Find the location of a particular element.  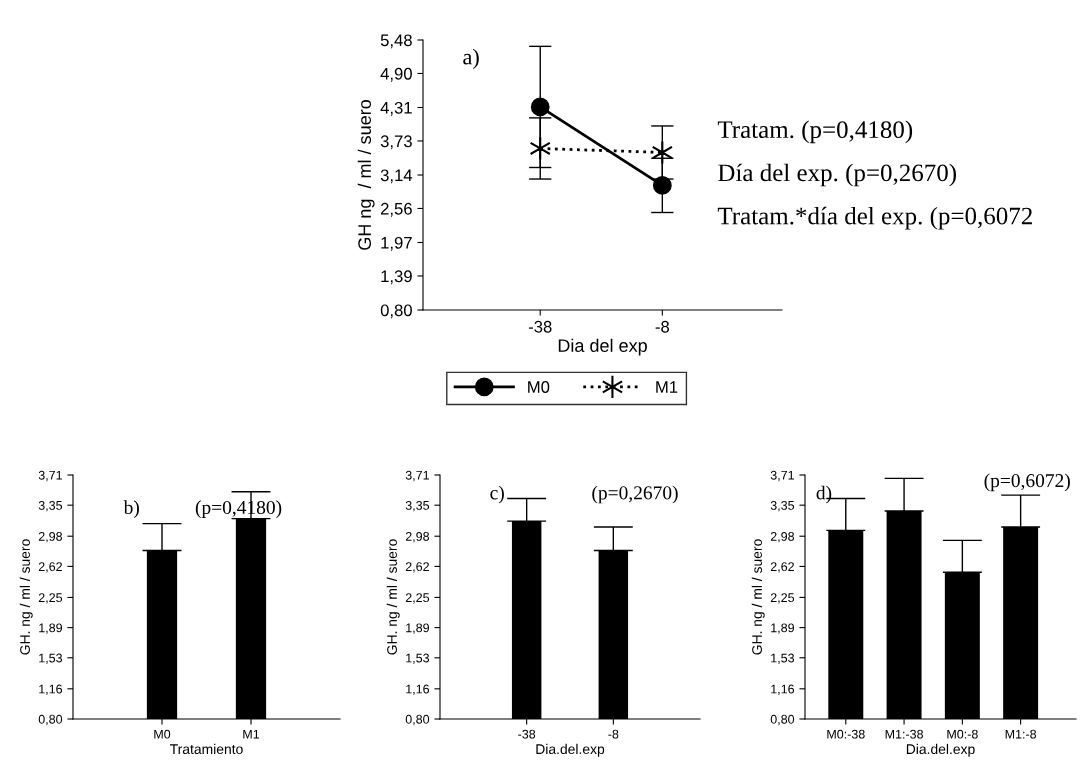

y-tick-label: 1,97 is located at coordinates (396, 243).